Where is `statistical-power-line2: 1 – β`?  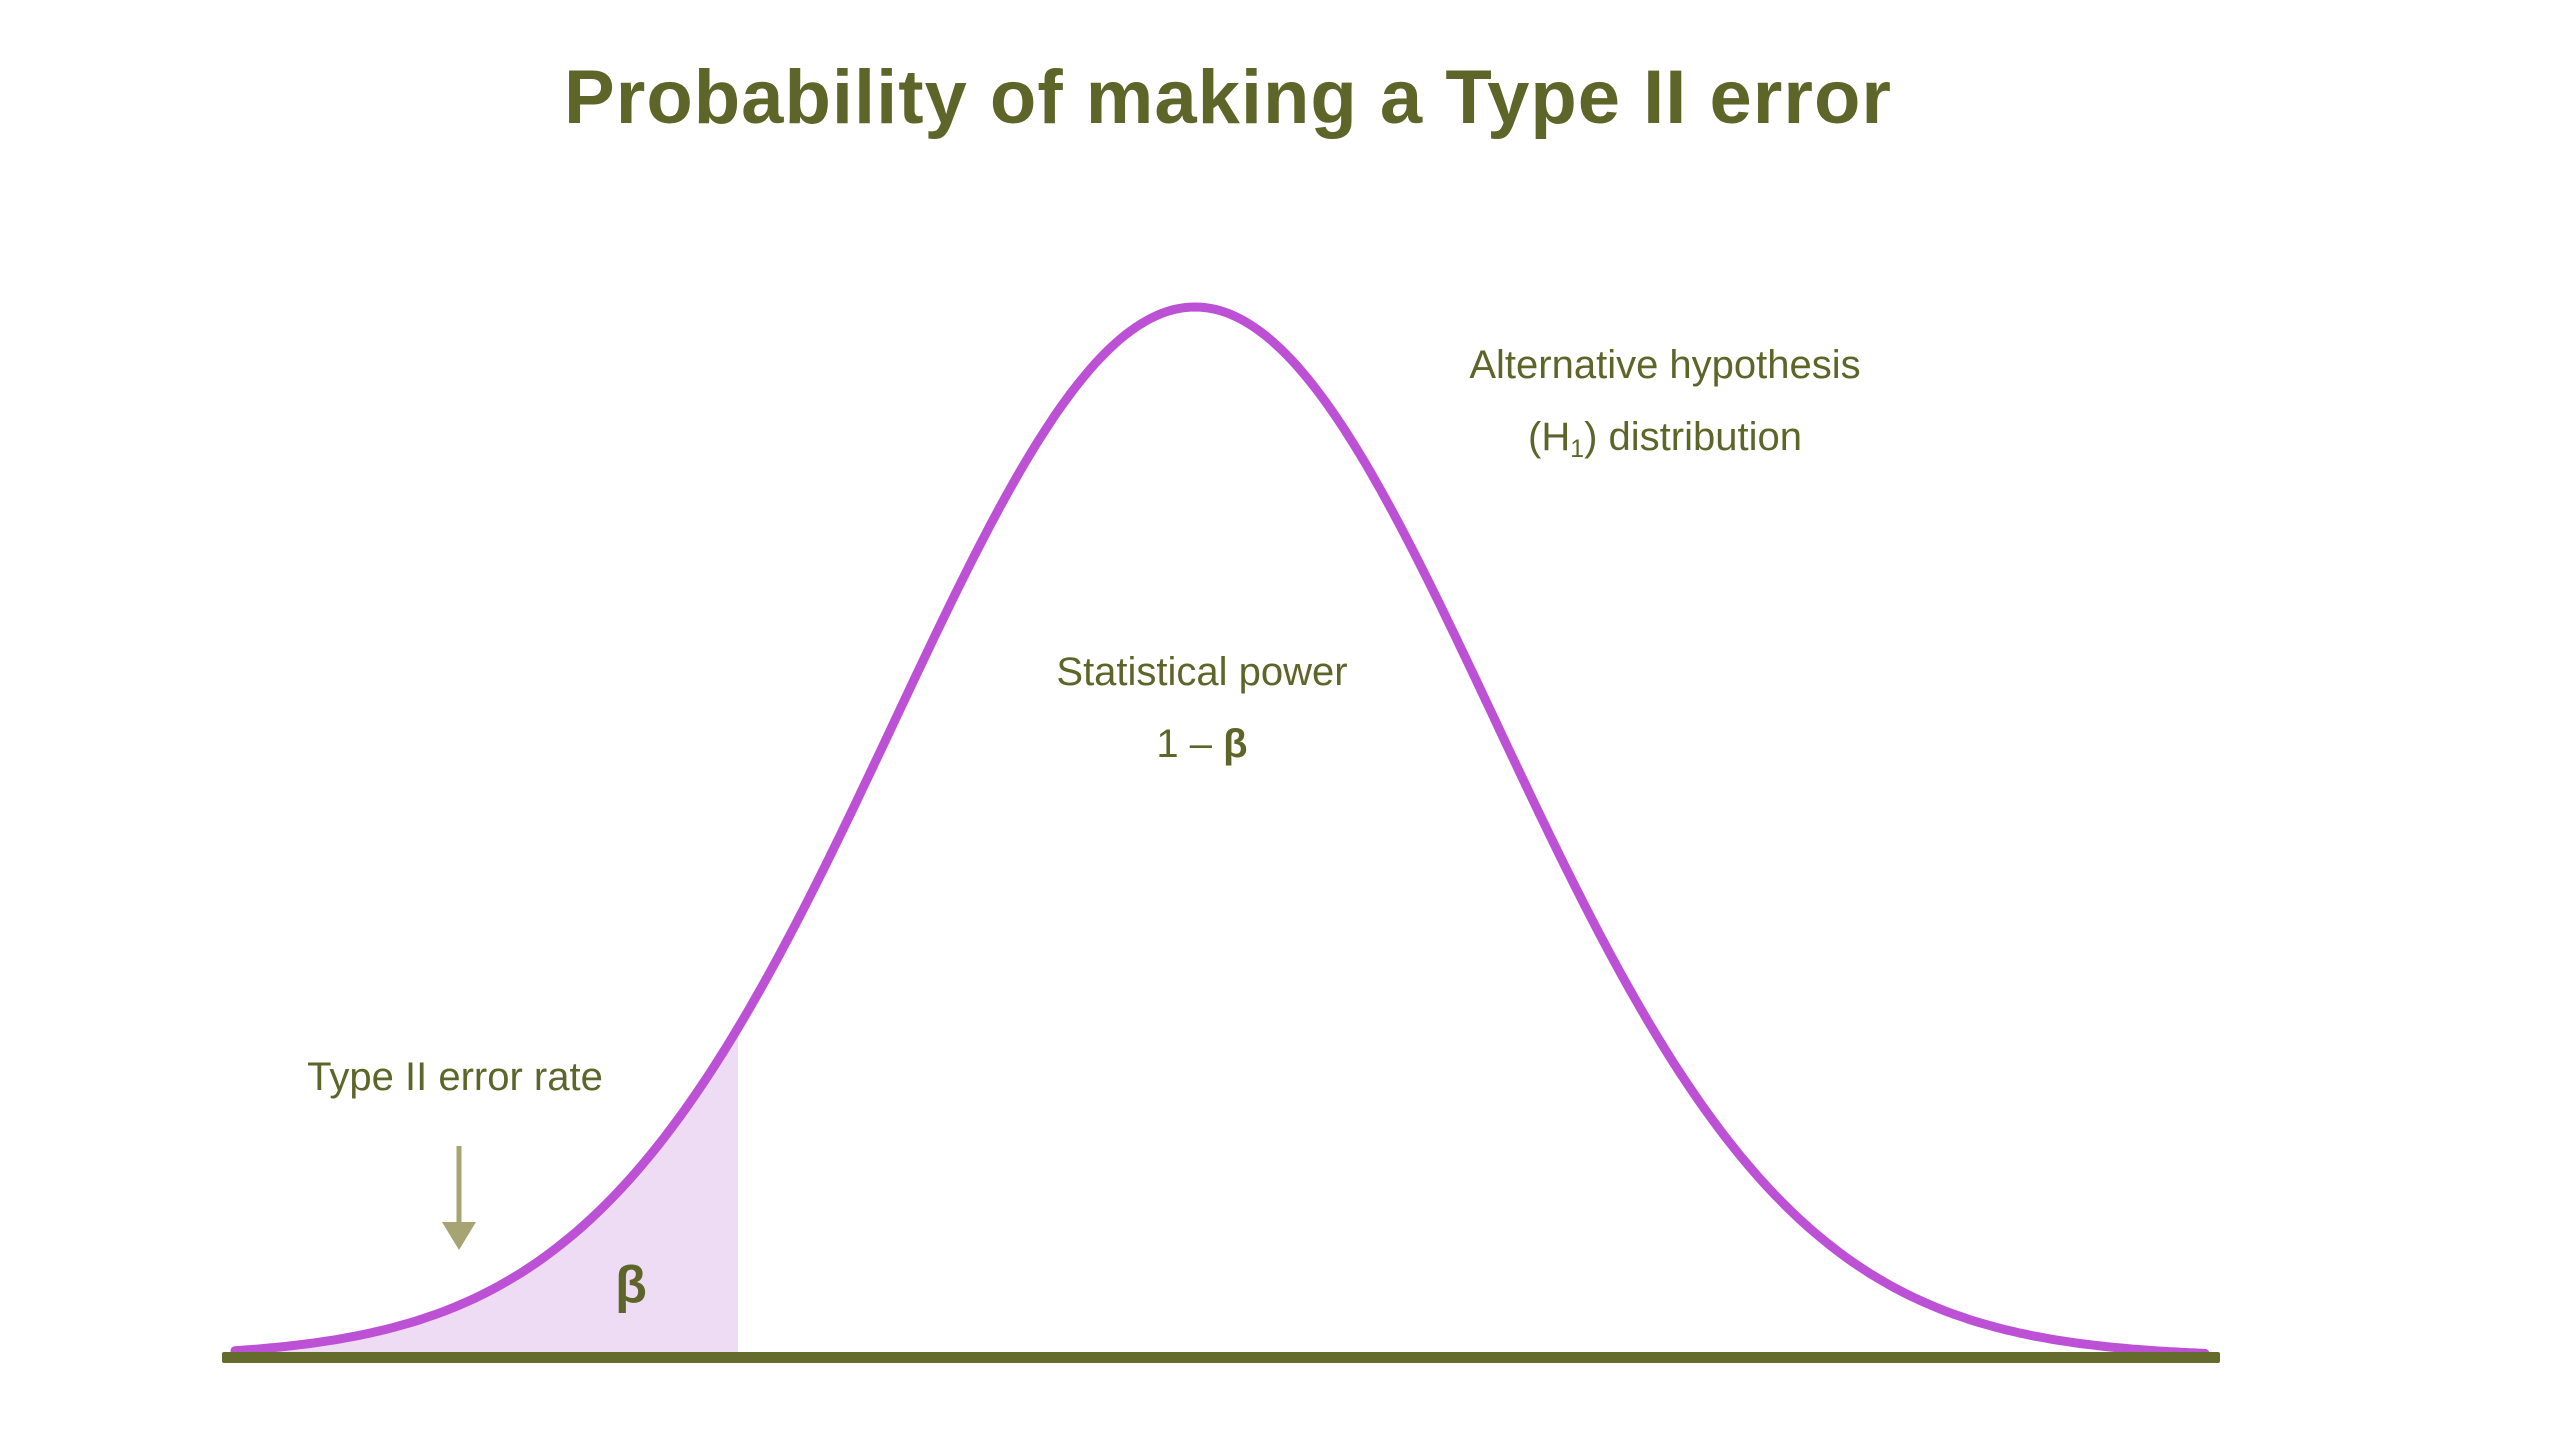 statistical-power-line2: 1 – β is located at coordinates (1201, 744).